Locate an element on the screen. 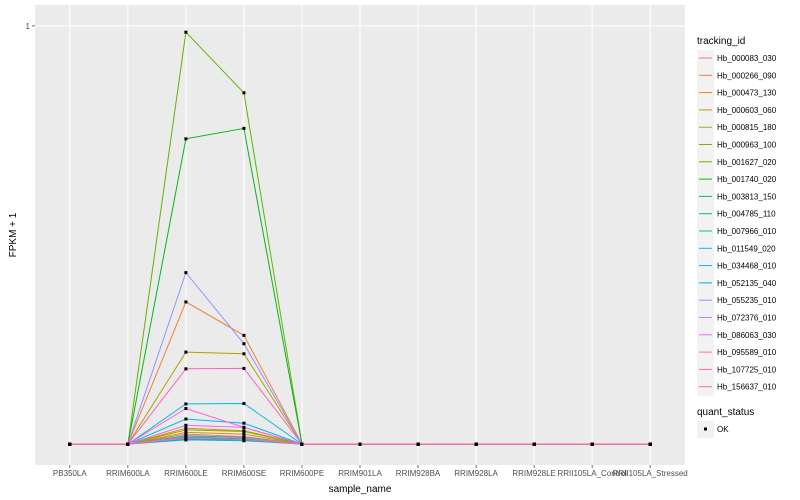 Image resolution: width=800 pixels, height=500 pixels. y-axis-title: FPKM + 1 is located at coordinates (13, 234).